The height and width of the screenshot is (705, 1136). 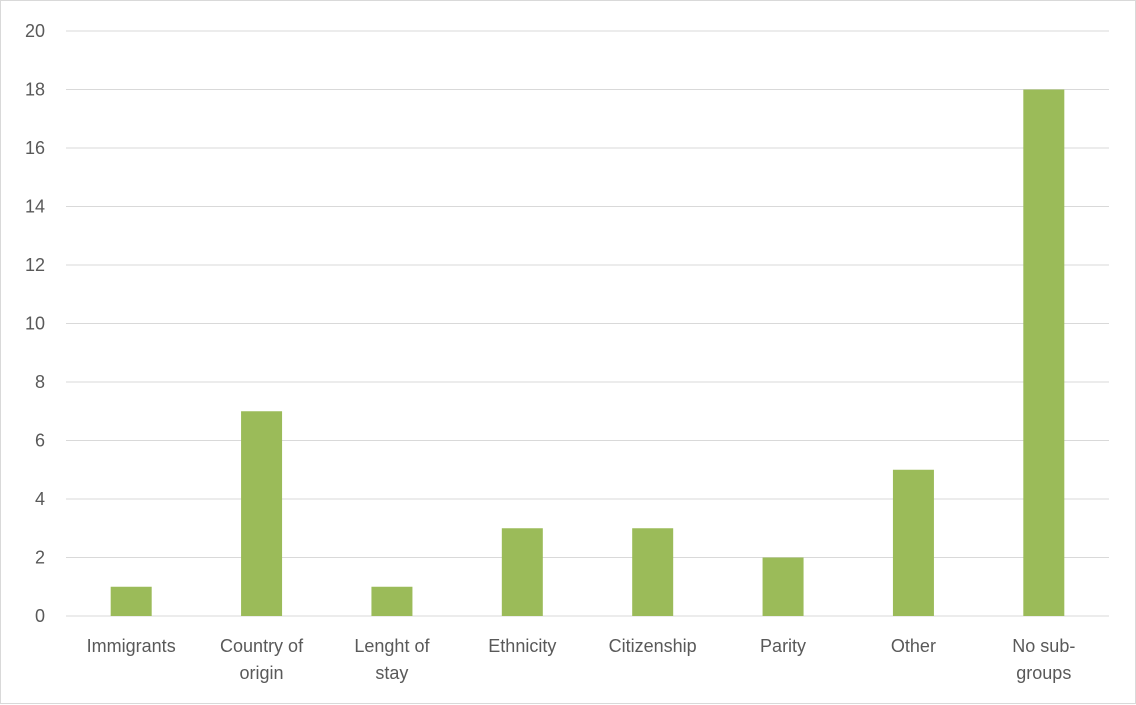 What do you see at coordinates (1043, 673) in the screenshot?
I see `x-category-label-line: groups` at bounding box center [1043, 673].